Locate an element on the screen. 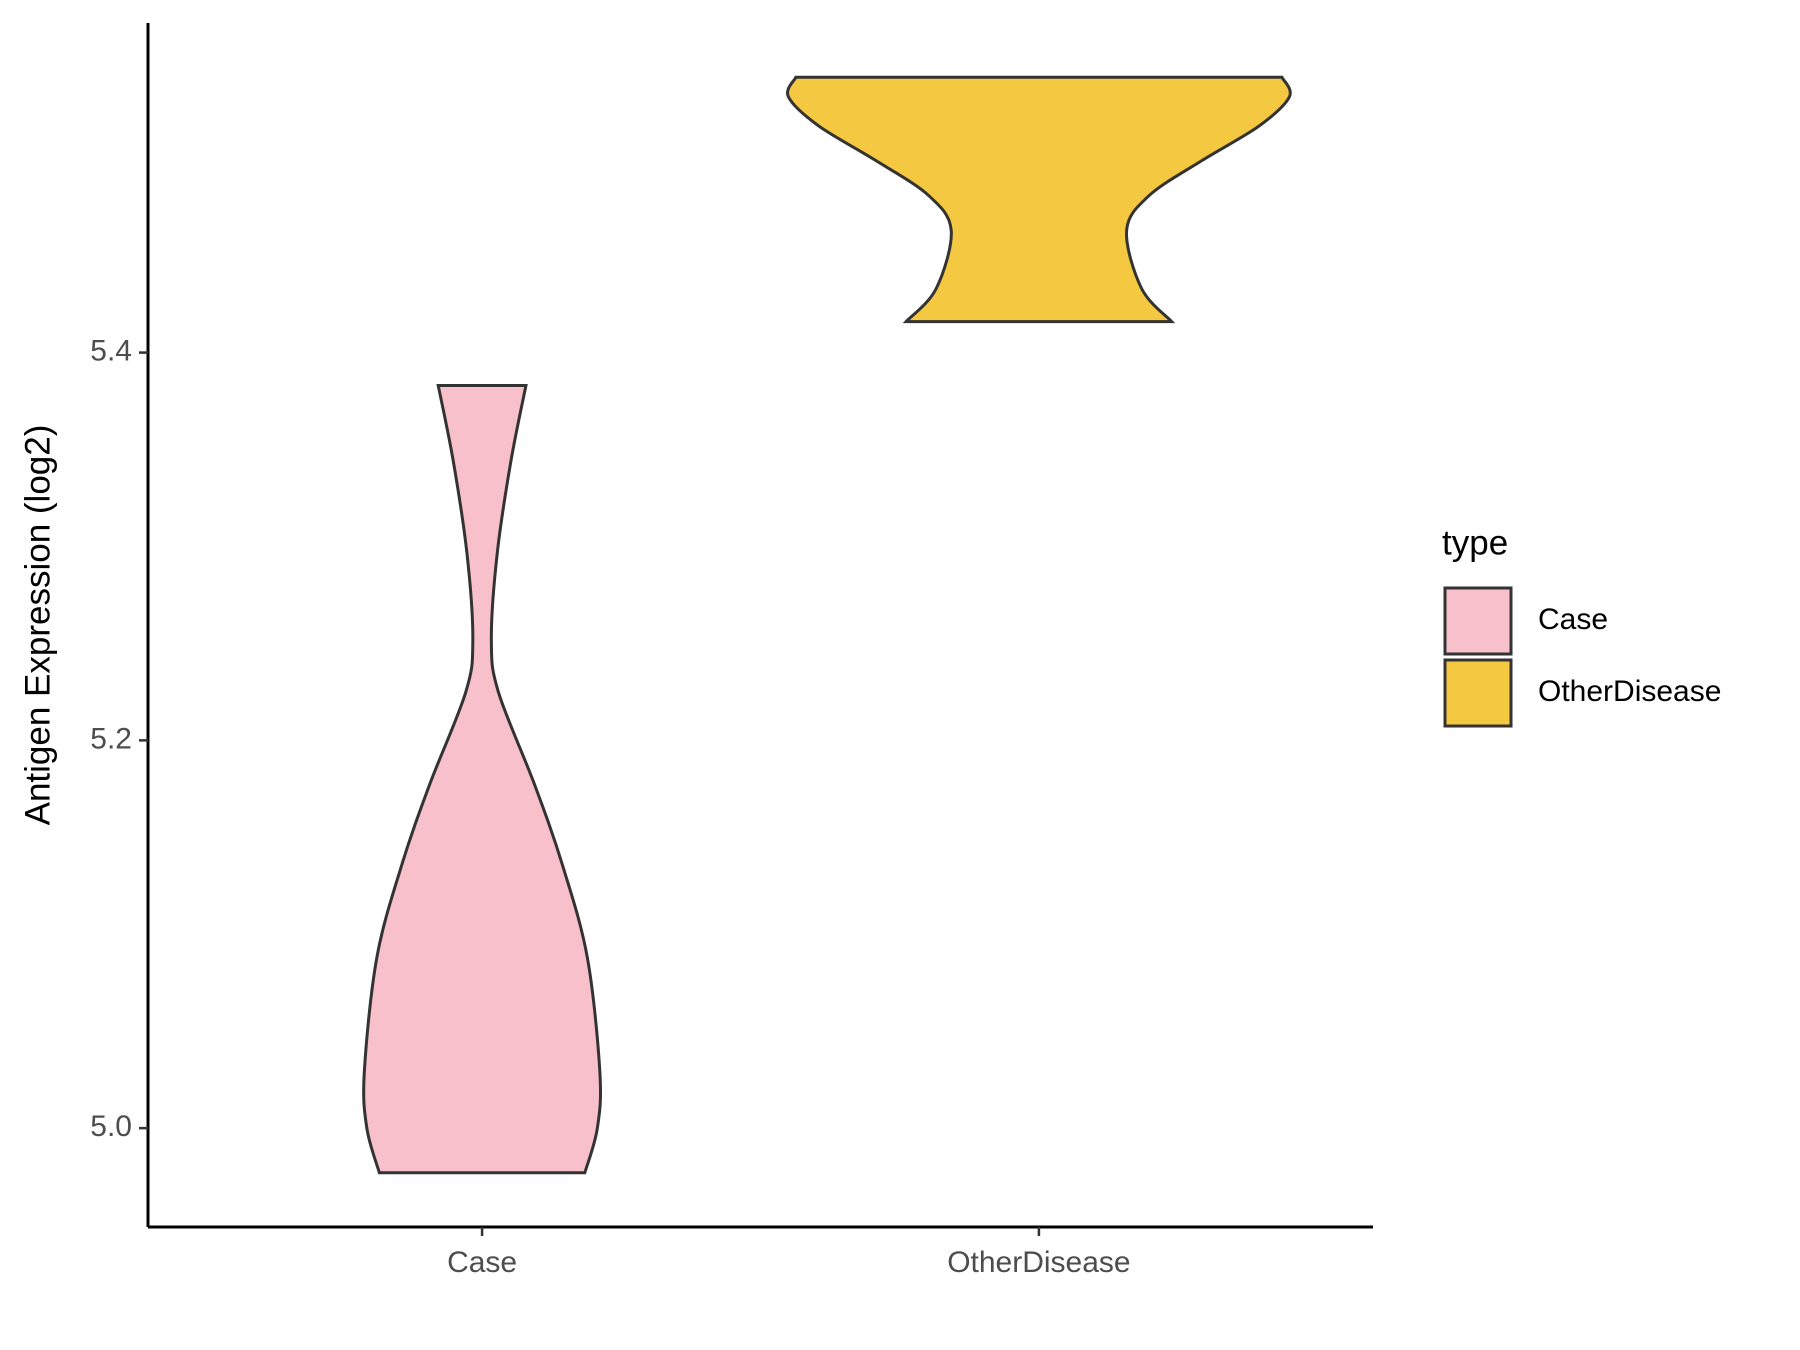 The image size is (1800, 1350). legend-title: type is located at coordinates (1475, 542).